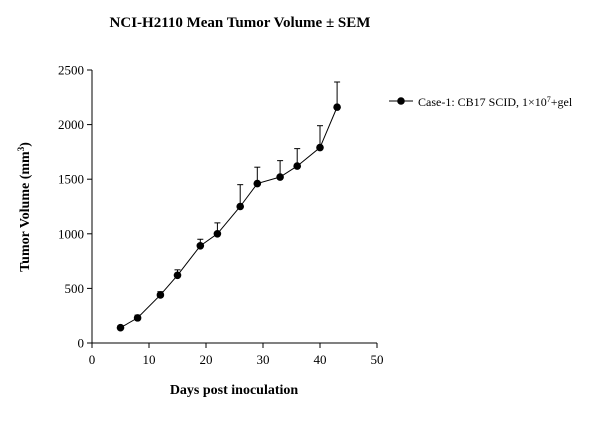 Image resolution: width=602 pixels, height=428 pixels. Describe the element at coordinates (71, 179) in the screenshot. I see `y-tick-label: 1500` at that location.